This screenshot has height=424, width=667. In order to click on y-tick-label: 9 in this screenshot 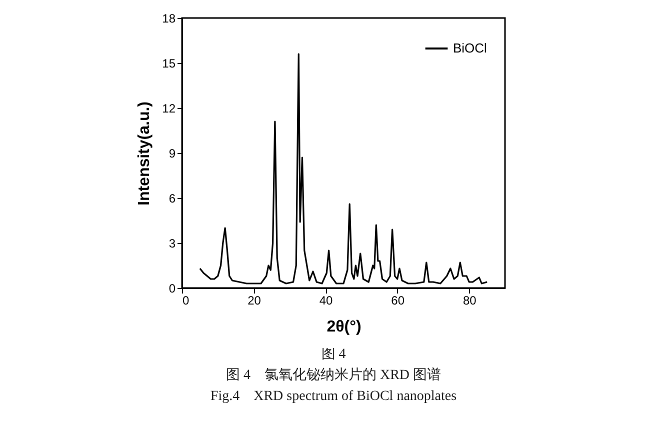, I will do `click(172, 153)`.